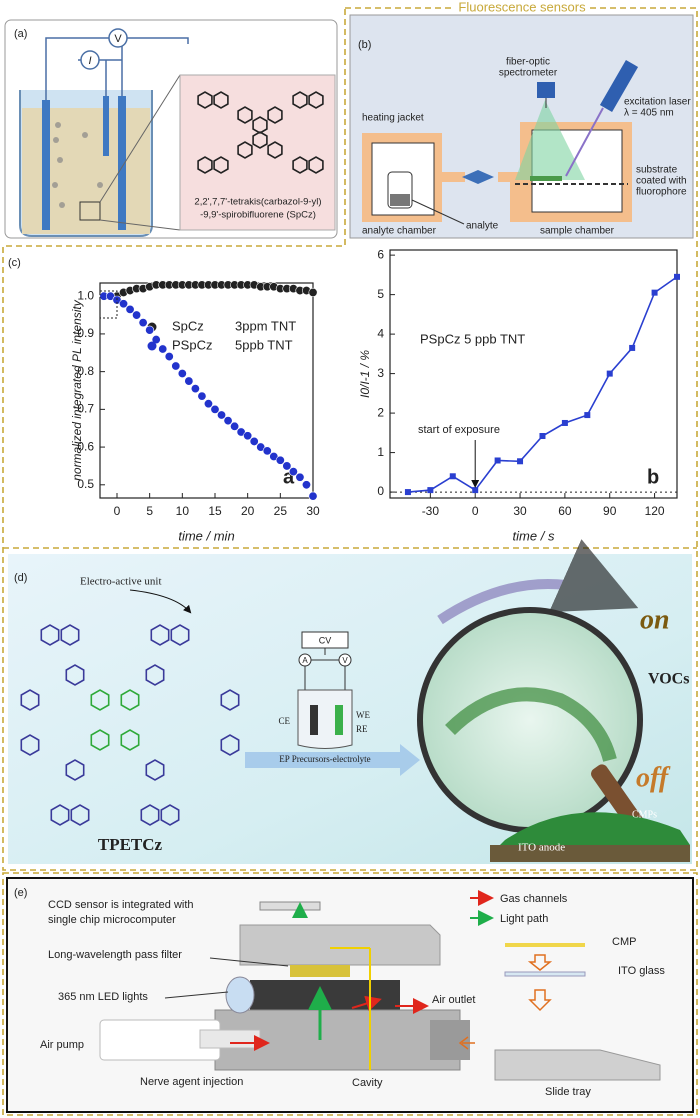 The image size is (700, 1118). I want to click on x-tick-label: 90, so click(610, 511).